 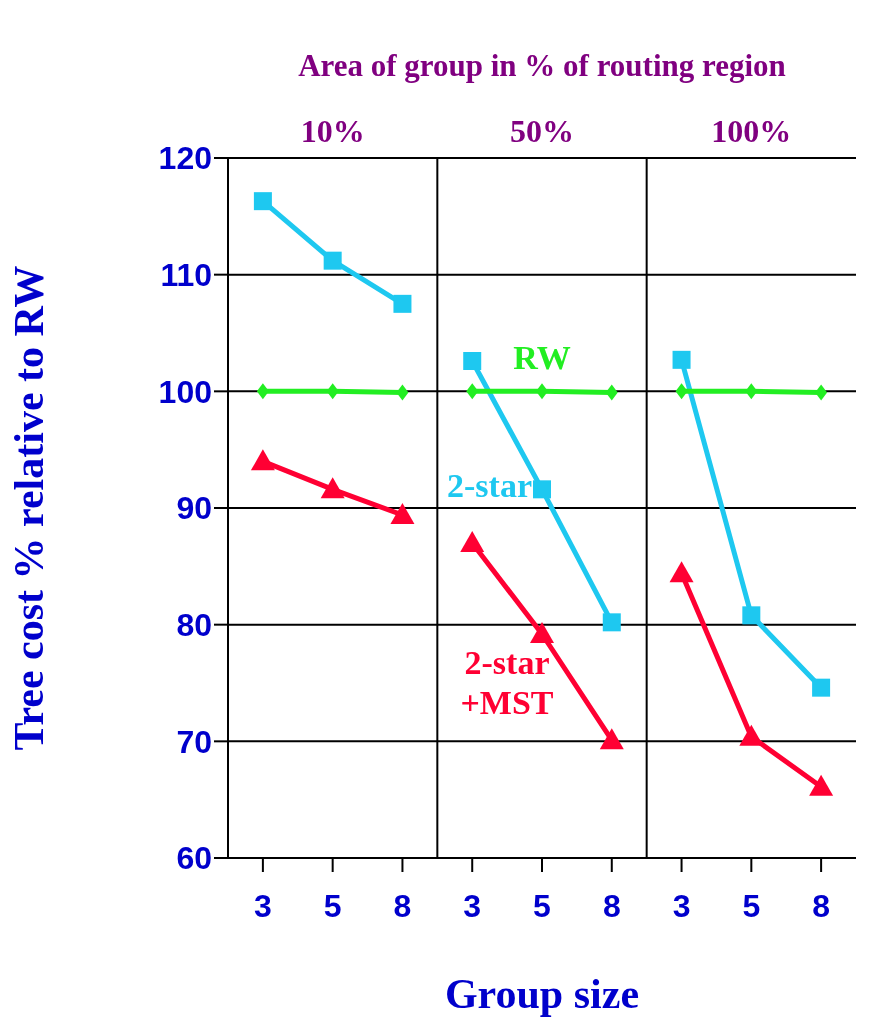 I want to click on text: 50%, so click(x=542, y=131).